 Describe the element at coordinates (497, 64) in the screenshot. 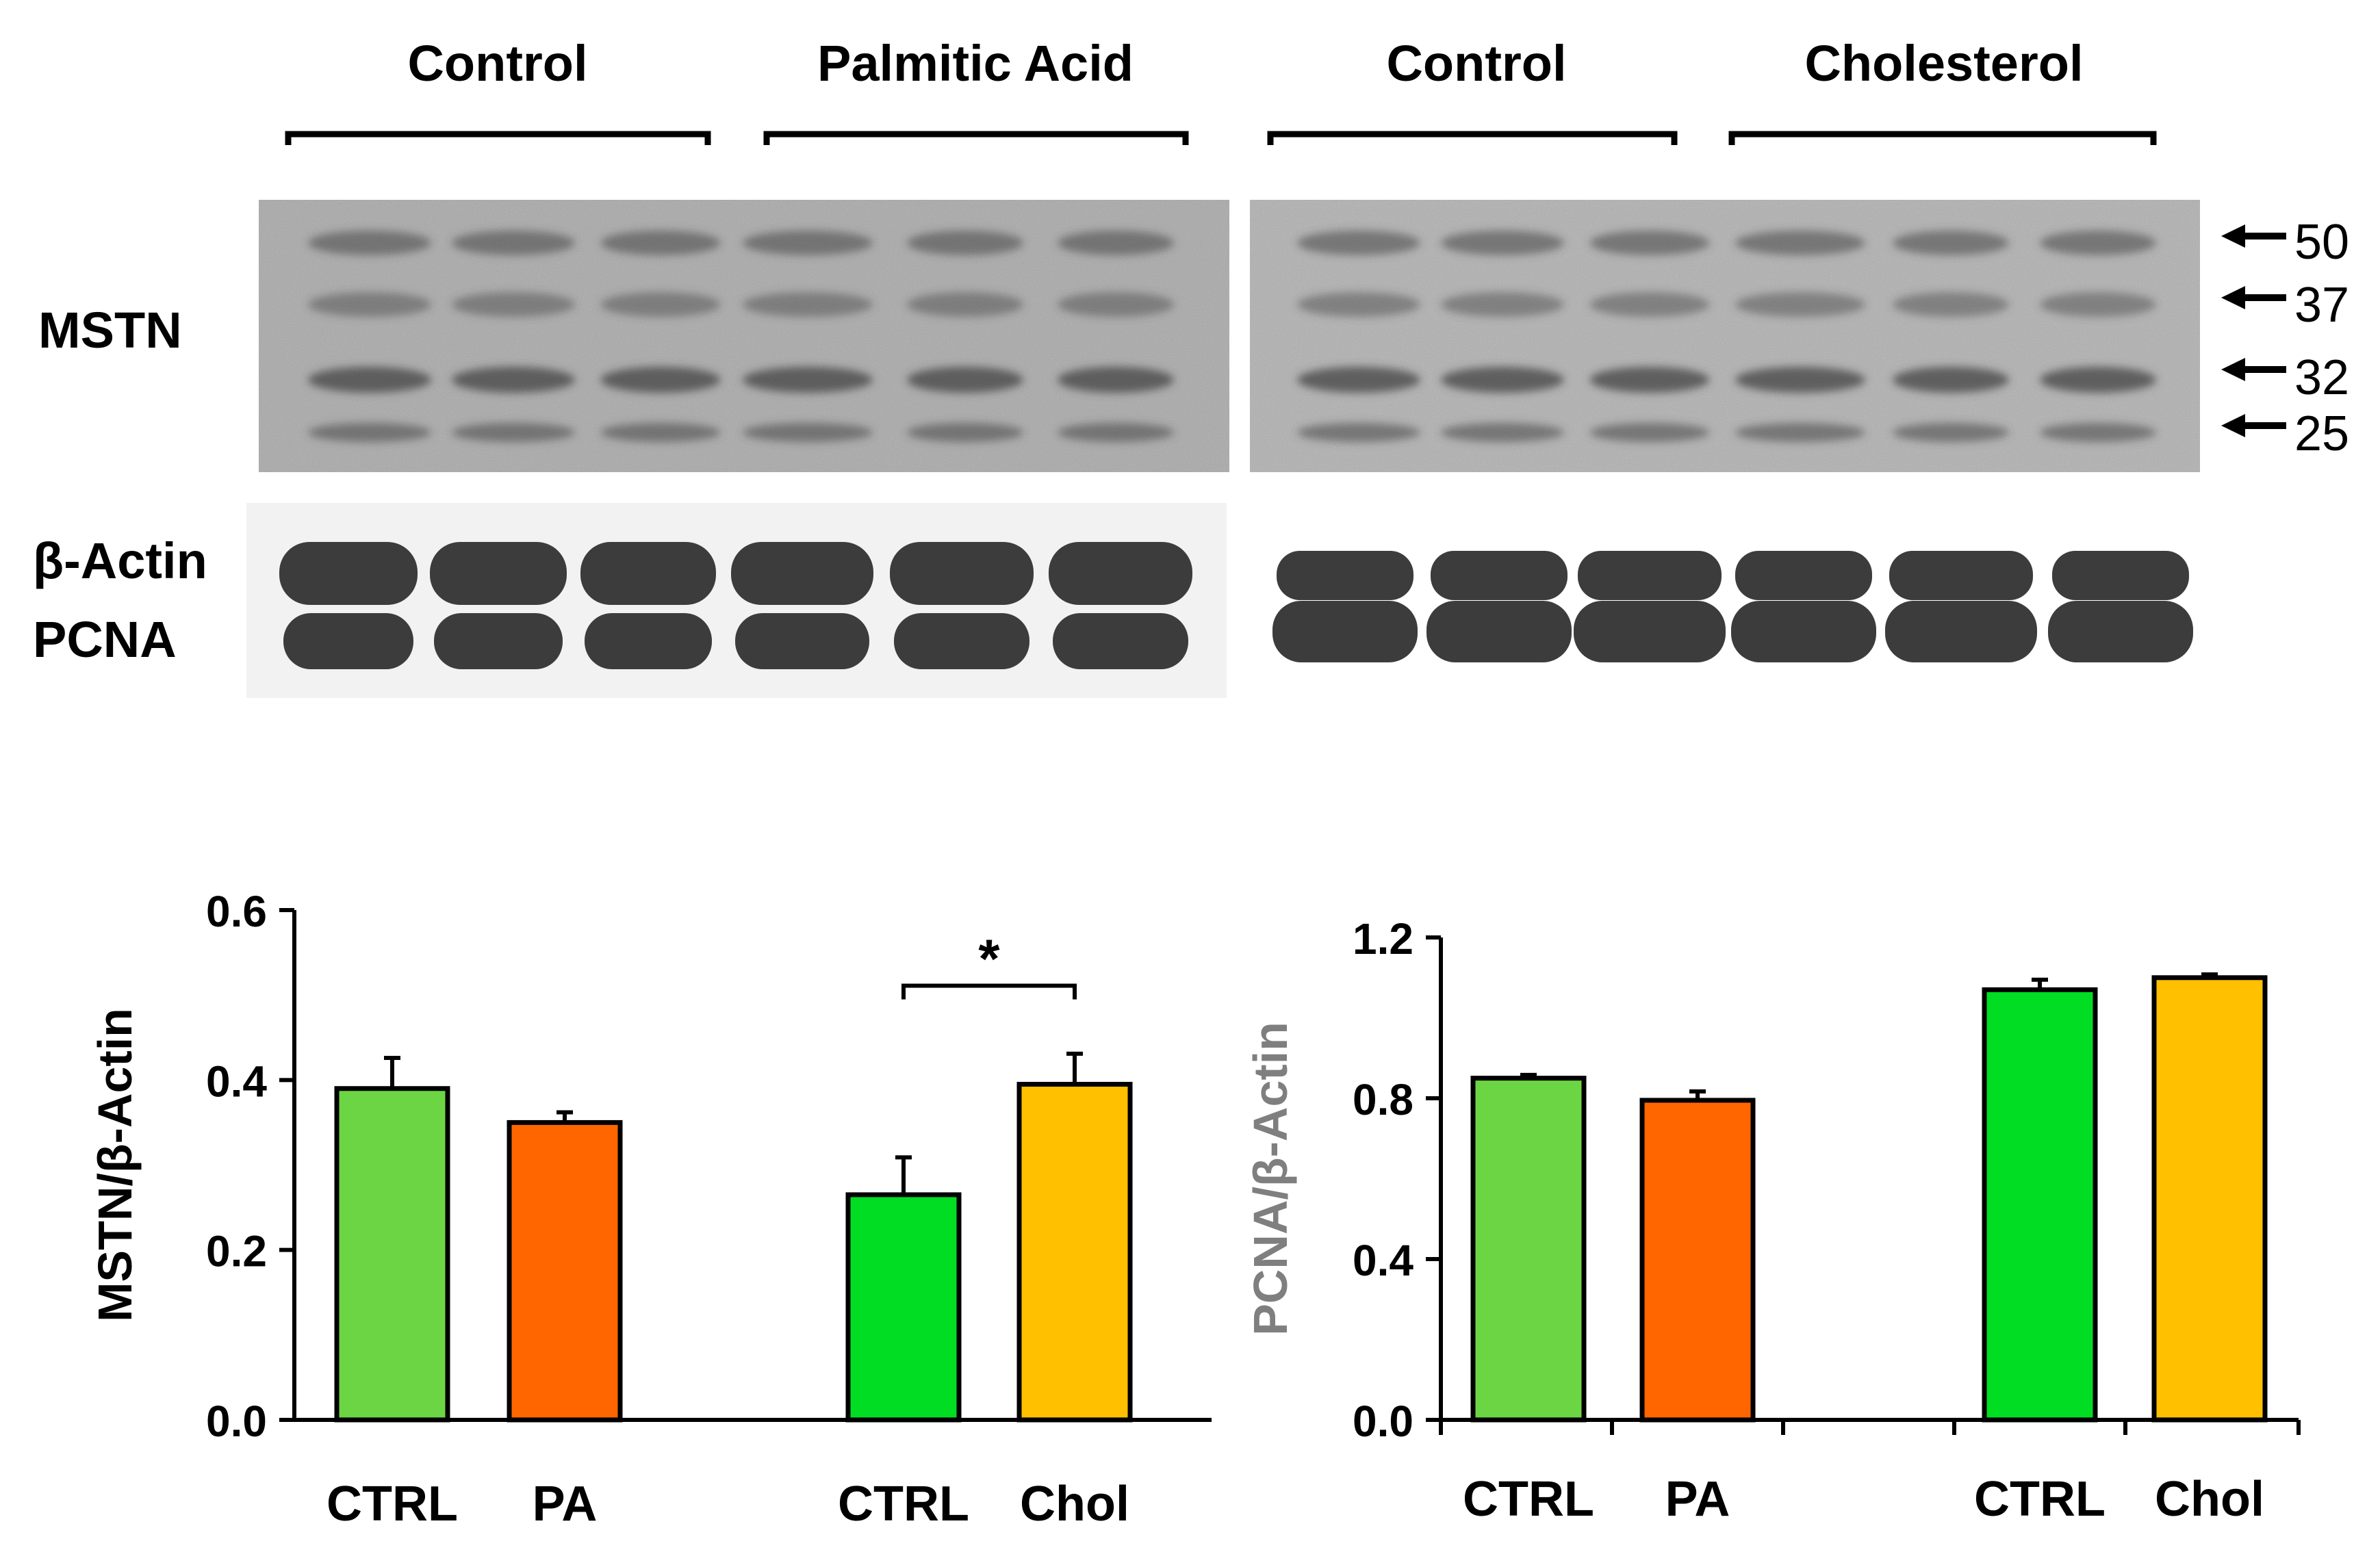

I see `group-label-control-1: Control` at that location.